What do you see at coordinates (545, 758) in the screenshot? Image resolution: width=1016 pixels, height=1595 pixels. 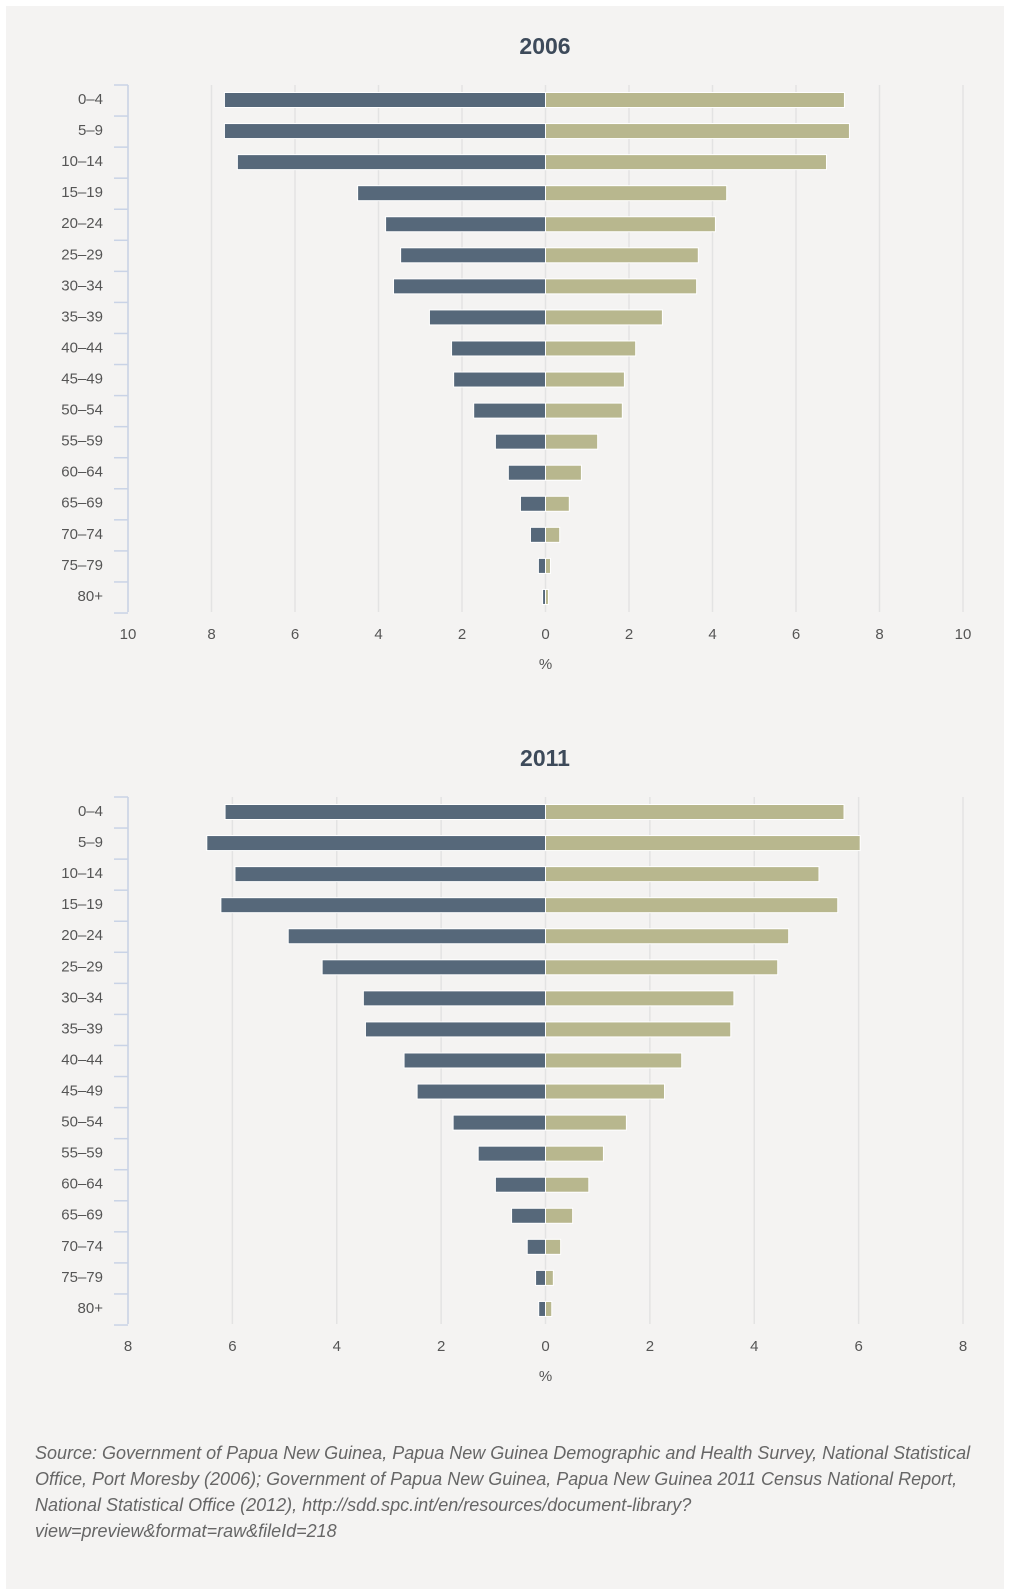 I see `chart-title: 2011` at bounding box center [545, 758].